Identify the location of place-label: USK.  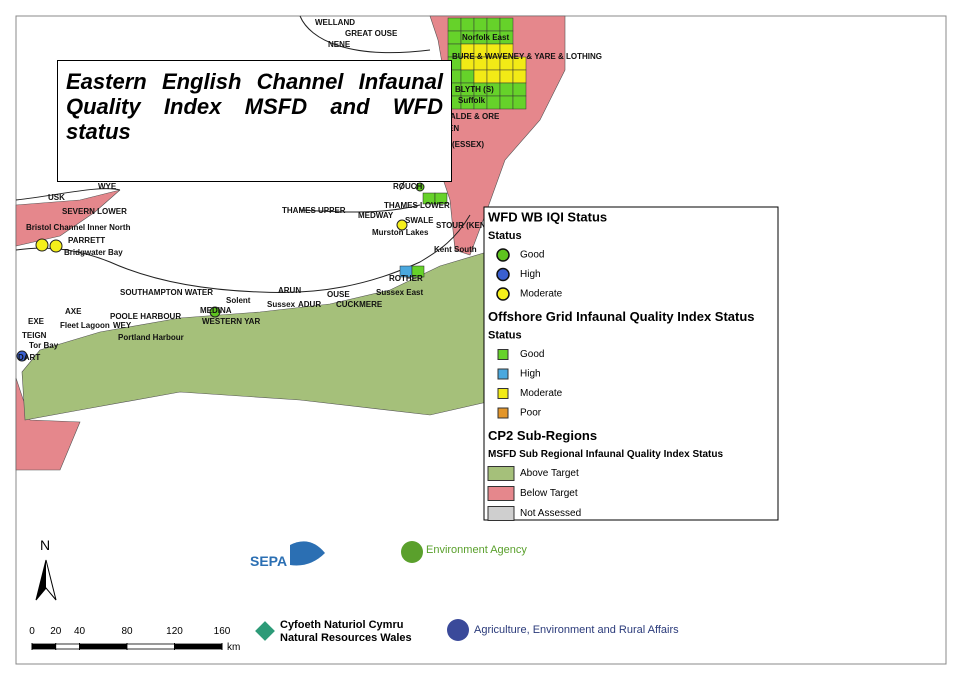
(56, 197).